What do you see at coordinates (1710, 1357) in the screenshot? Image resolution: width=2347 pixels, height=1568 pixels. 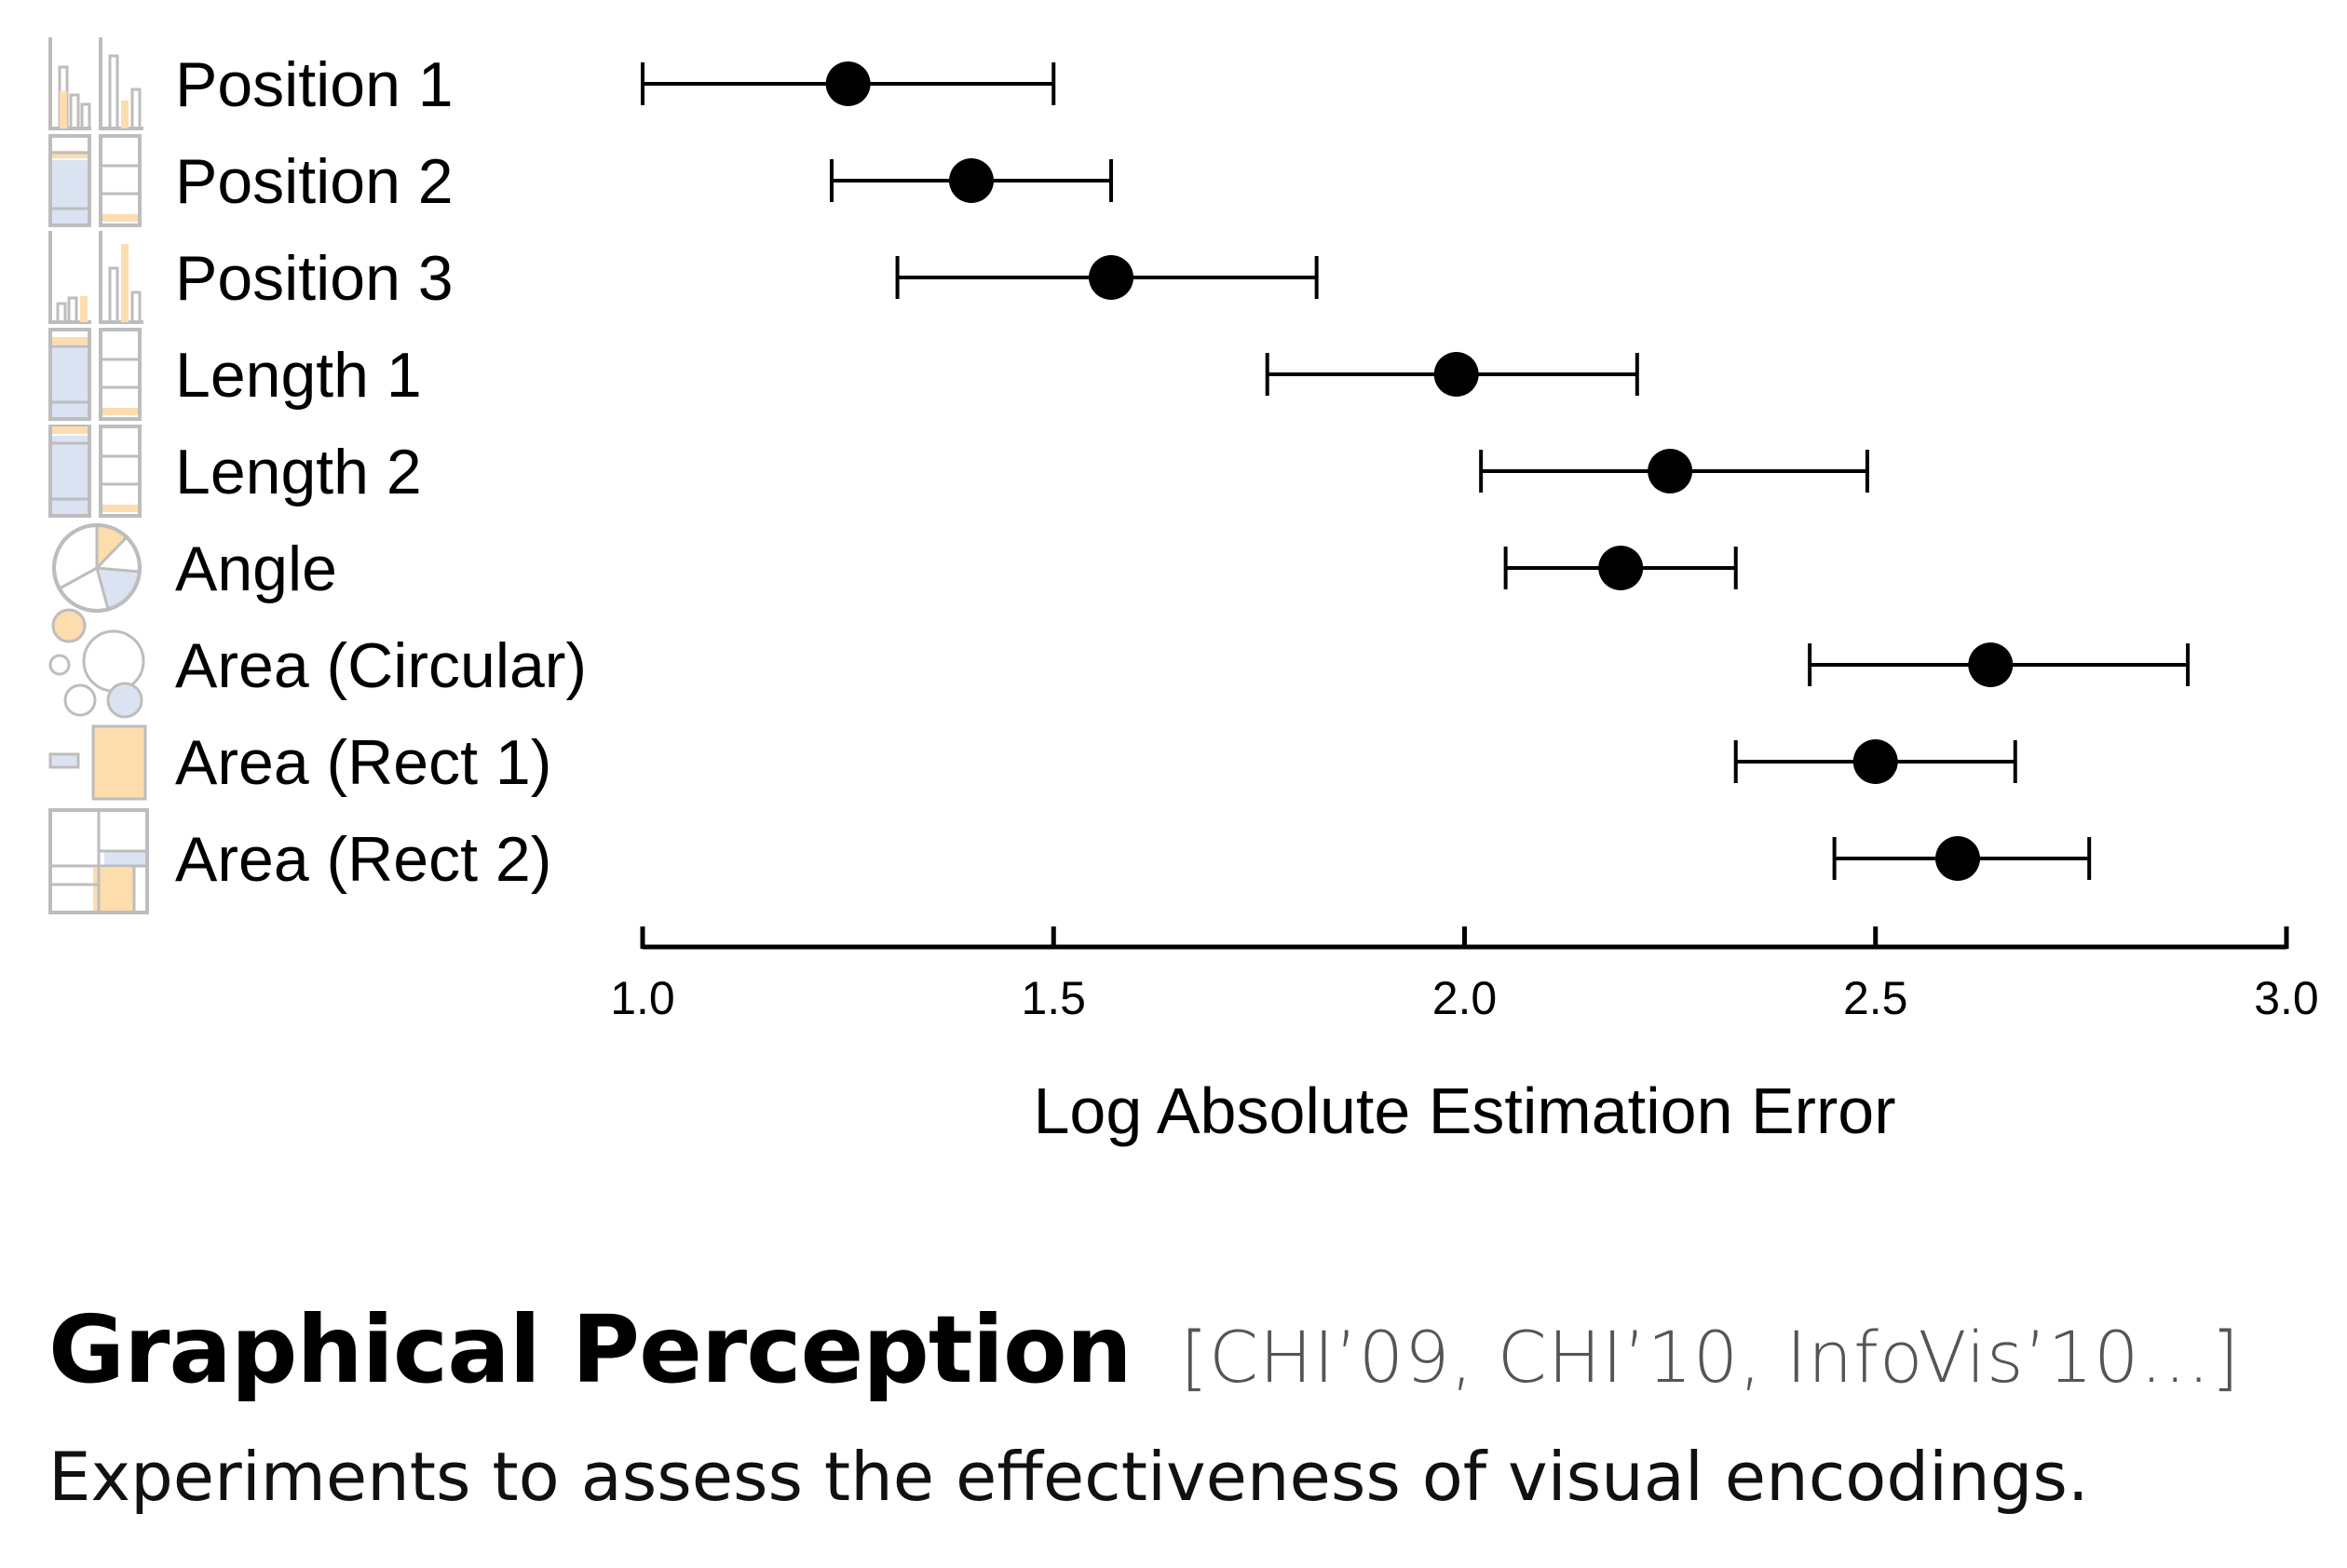 I see `footer-citation: [CHI’09, CHI’10, InfoVis’10…]` at bounding box center [1710, 1357].